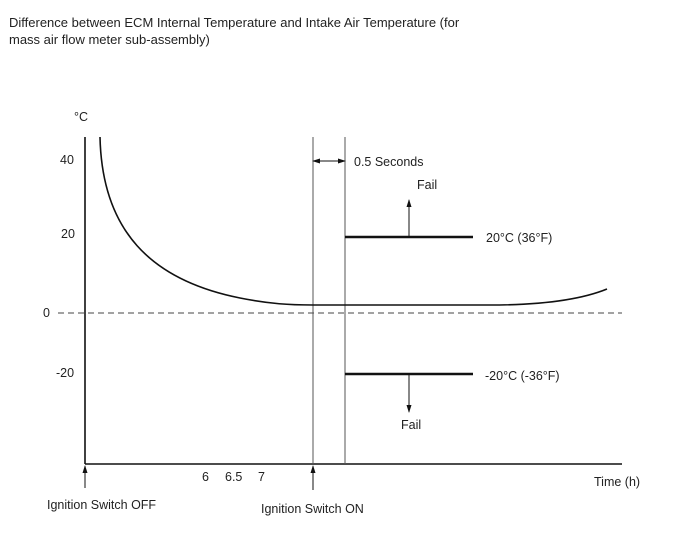 Image resolution: width=688 pixels, height=560 pixels. What do you see at coordinates (233, 477) in the screenshot?
I see `x-tick-6-5: 6.5` at bounding box center [233, 477].